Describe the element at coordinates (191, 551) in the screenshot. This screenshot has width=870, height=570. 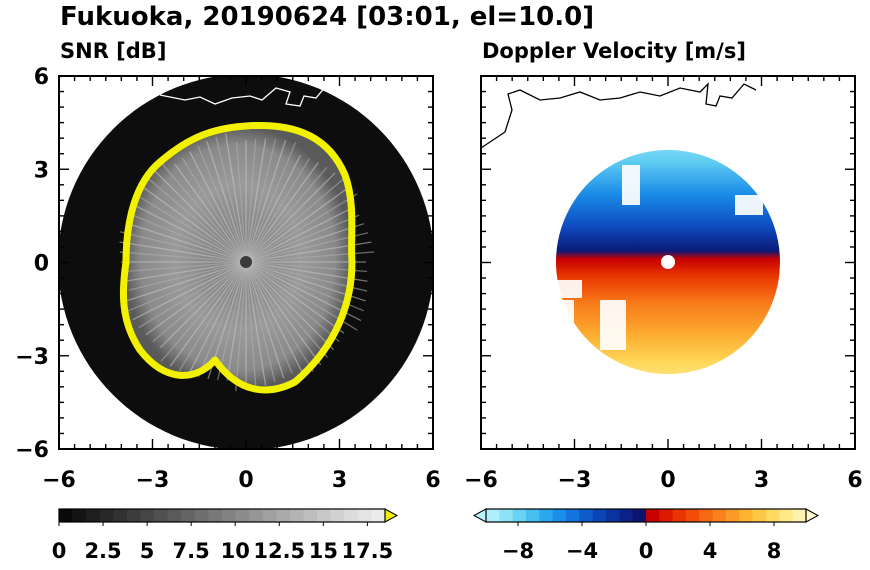
I see `colorbar-tick-label: 7.5` at that location.